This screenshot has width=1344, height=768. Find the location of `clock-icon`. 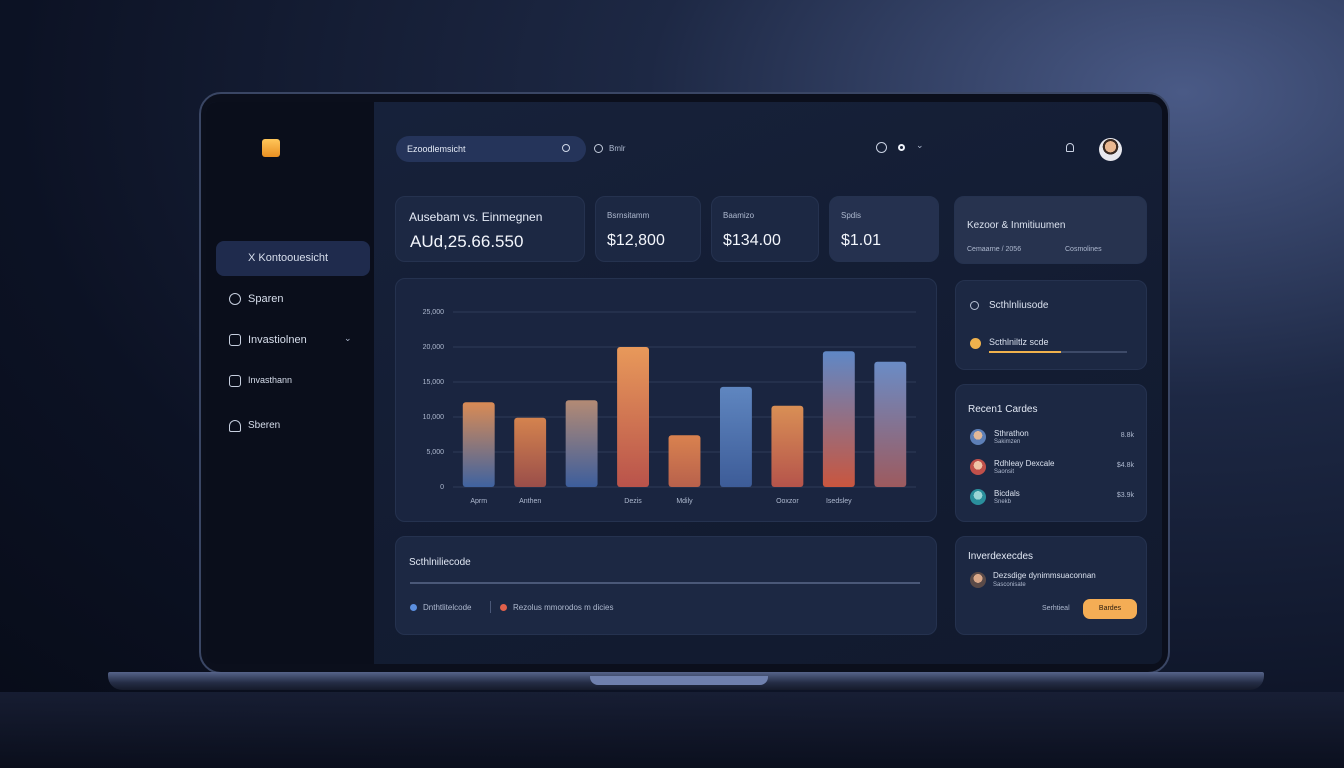

clock-icon is located at coordinates (881, 147).